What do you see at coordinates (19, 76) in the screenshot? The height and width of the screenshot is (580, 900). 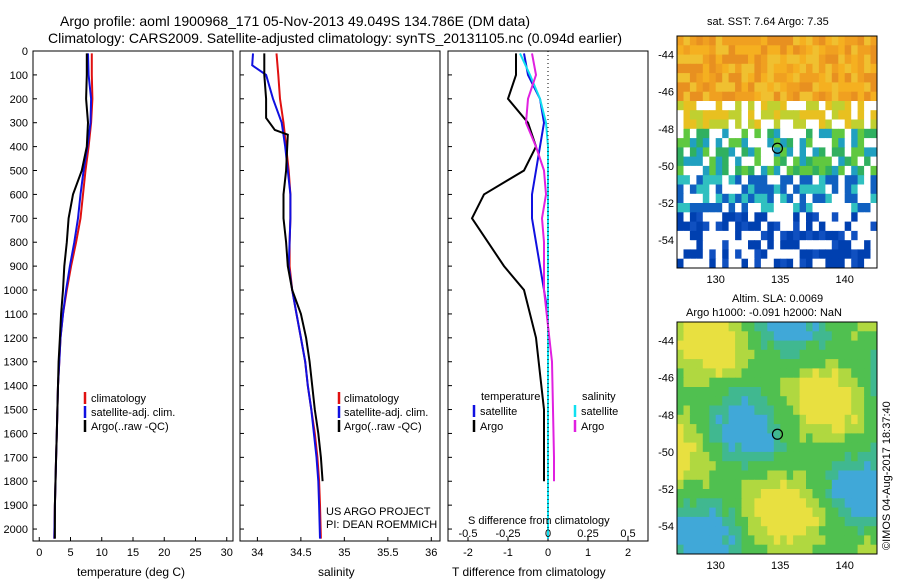 I see `depth-tick-label: 100` at bounding box center [19, 76].